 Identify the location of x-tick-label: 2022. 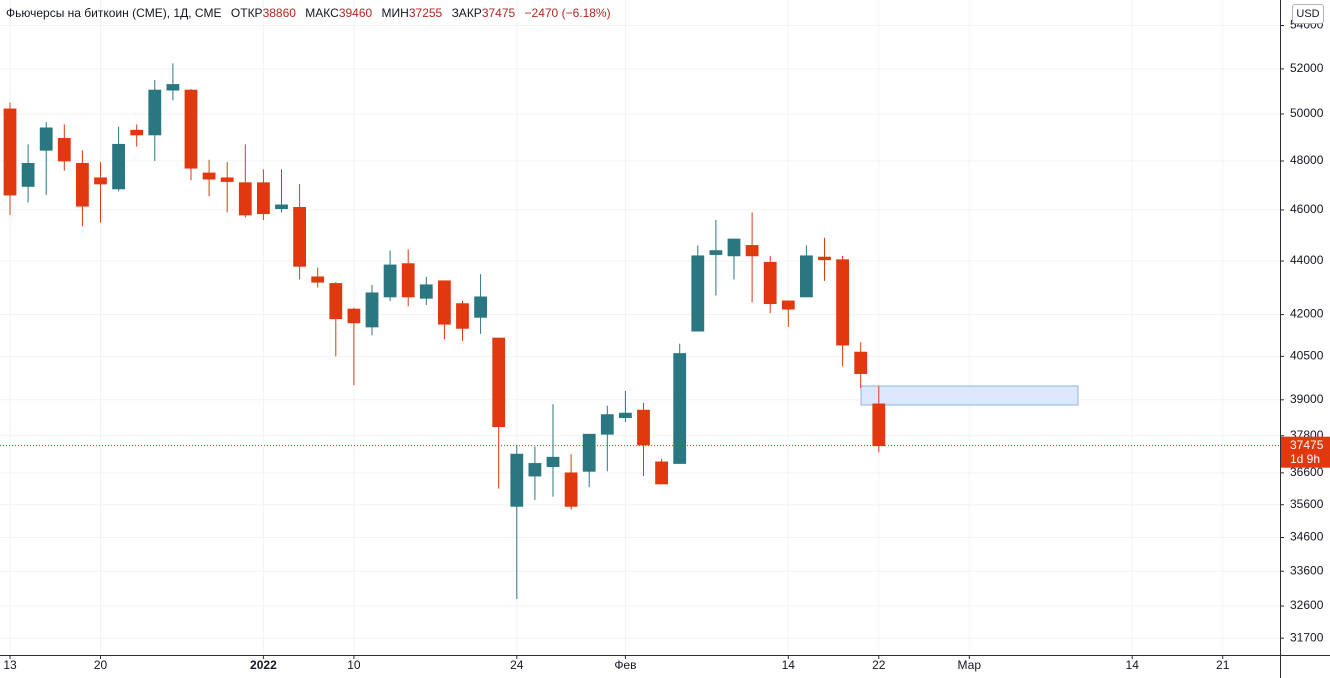
(263, 665).